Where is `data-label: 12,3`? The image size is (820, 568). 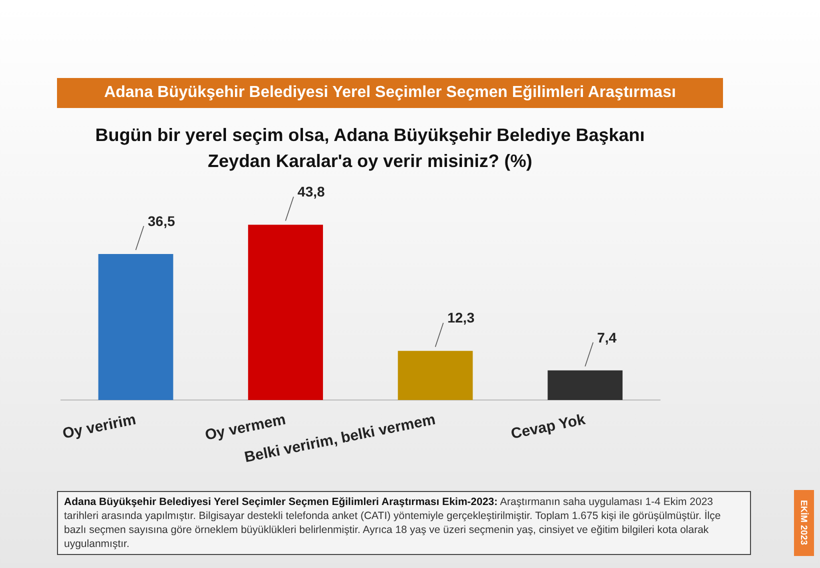 data-label: 12,3 is located at coordinates (461, 318).